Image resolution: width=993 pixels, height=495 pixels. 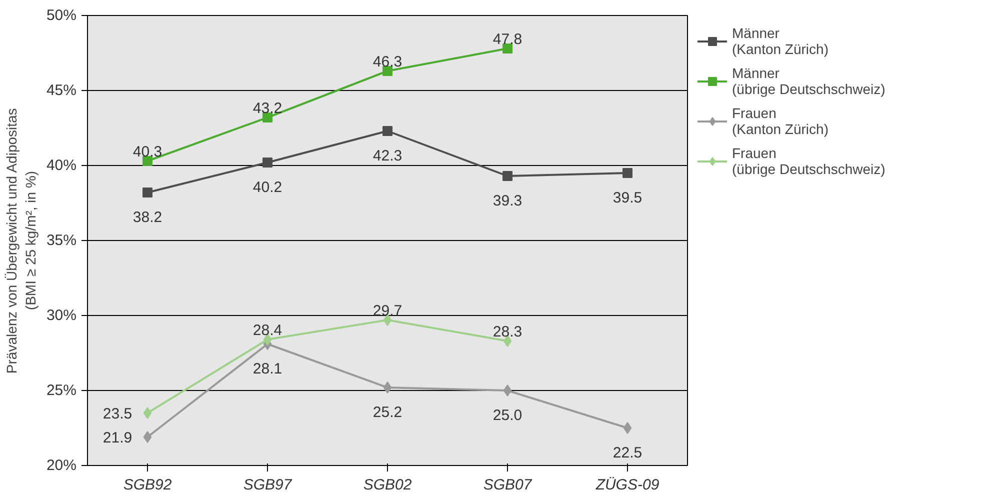 What do you see at coordinates (267, 485) in the screenshot?
I see `x-tick-label: SGB97` at bounding box center [267, 485].